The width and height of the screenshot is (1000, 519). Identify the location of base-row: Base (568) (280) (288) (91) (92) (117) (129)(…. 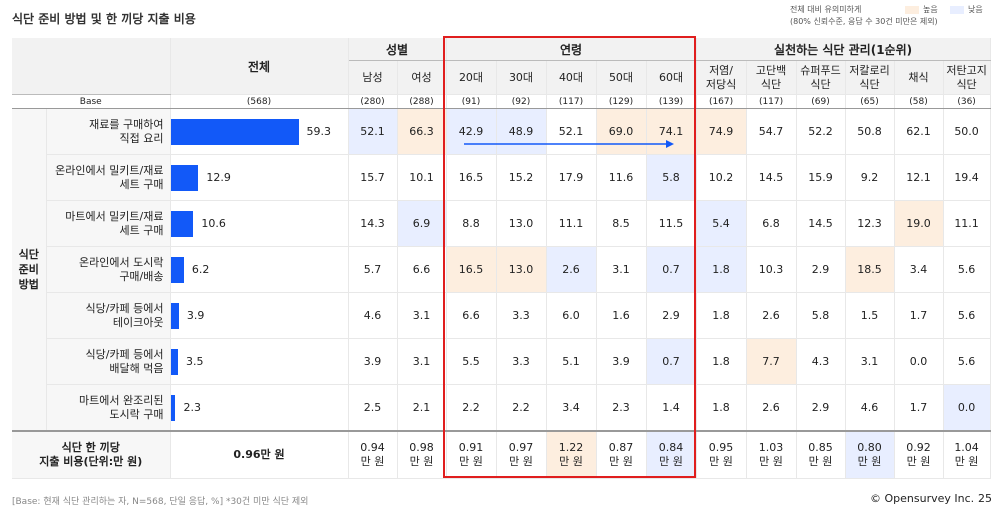
(501, 101).